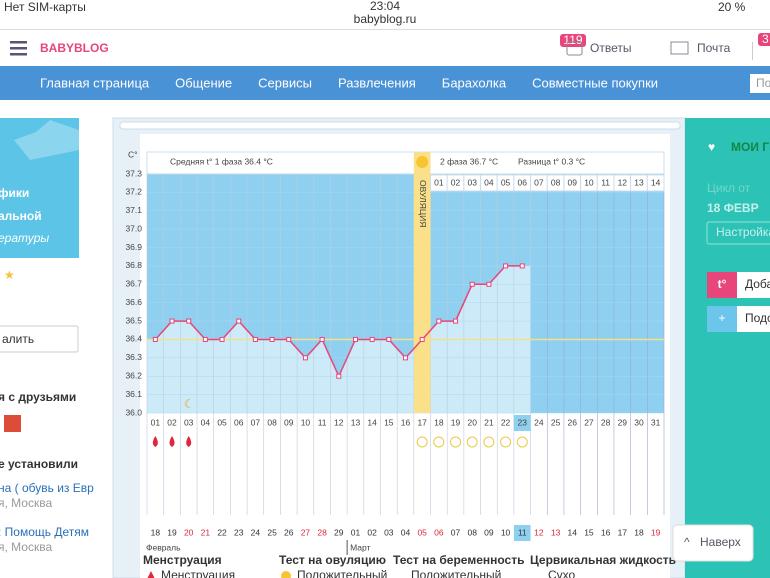 This screenshot has width=770, height=578. Describe the element at coordinates (573, 182) in the screenshot. I see `phase2-day: 09` at that location.